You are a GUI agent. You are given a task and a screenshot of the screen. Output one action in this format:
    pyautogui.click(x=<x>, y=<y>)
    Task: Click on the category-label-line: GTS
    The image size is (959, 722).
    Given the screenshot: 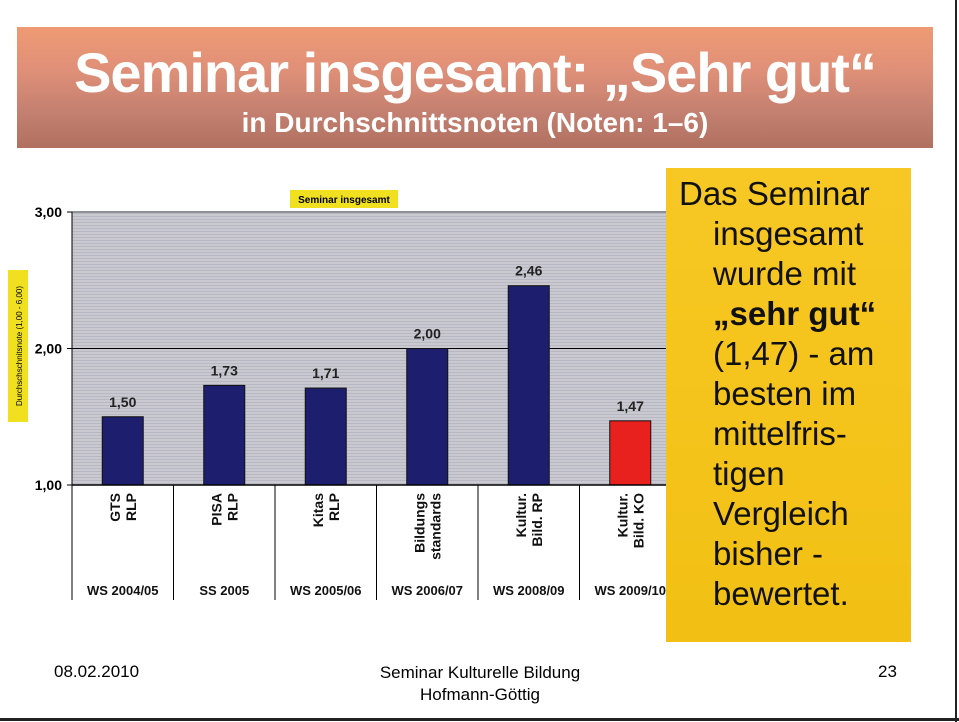 What is the action you would take?
    pyautogui.click(x=115, y=507)
    